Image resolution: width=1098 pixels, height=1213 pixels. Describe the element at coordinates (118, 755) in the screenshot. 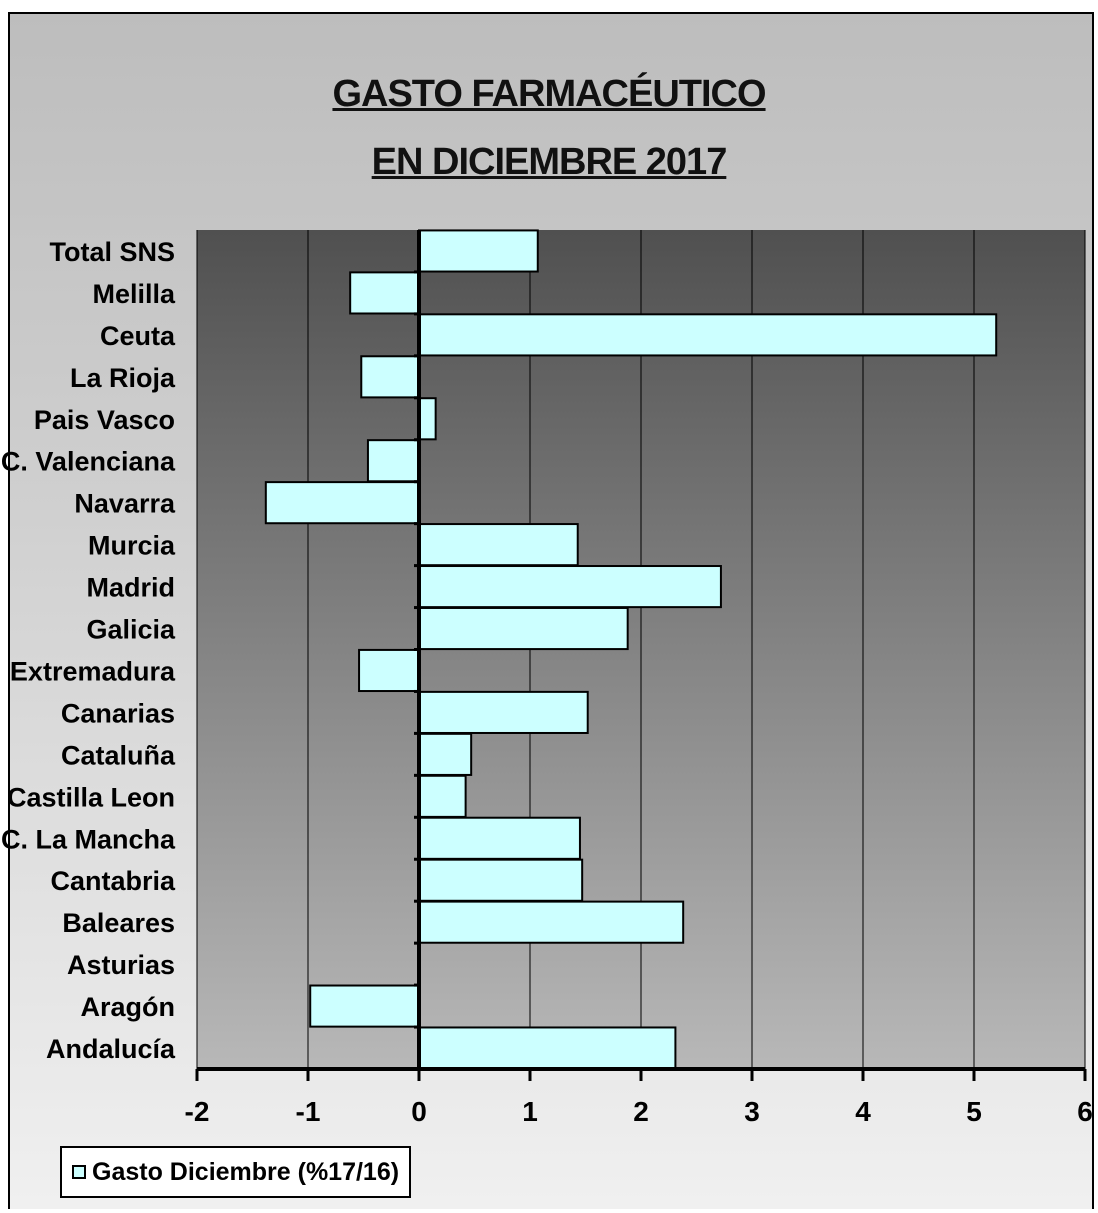

I see `category-label: Cataluña` at that location.